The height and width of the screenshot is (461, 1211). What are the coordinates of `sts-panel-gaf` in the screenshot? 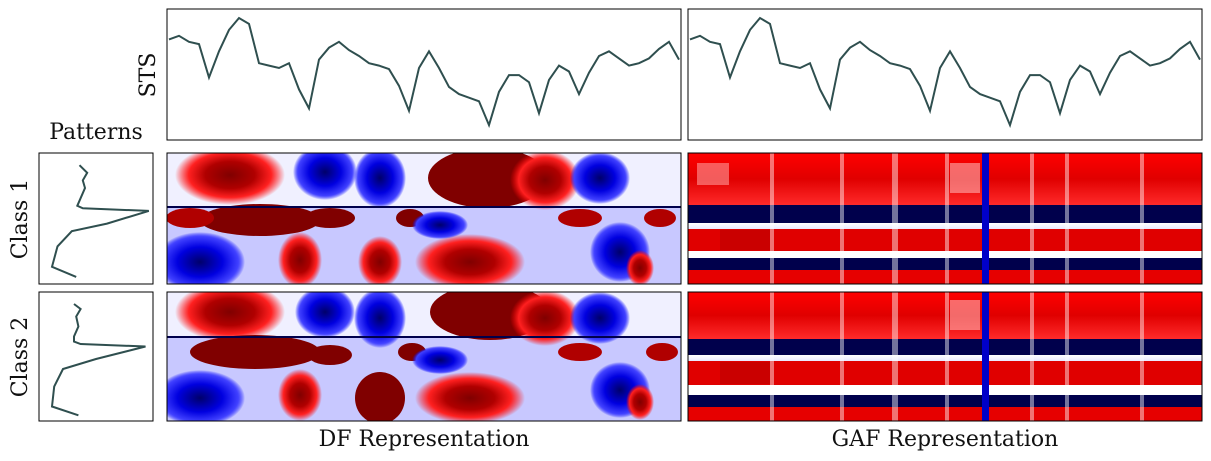 It's located at (945, 74).